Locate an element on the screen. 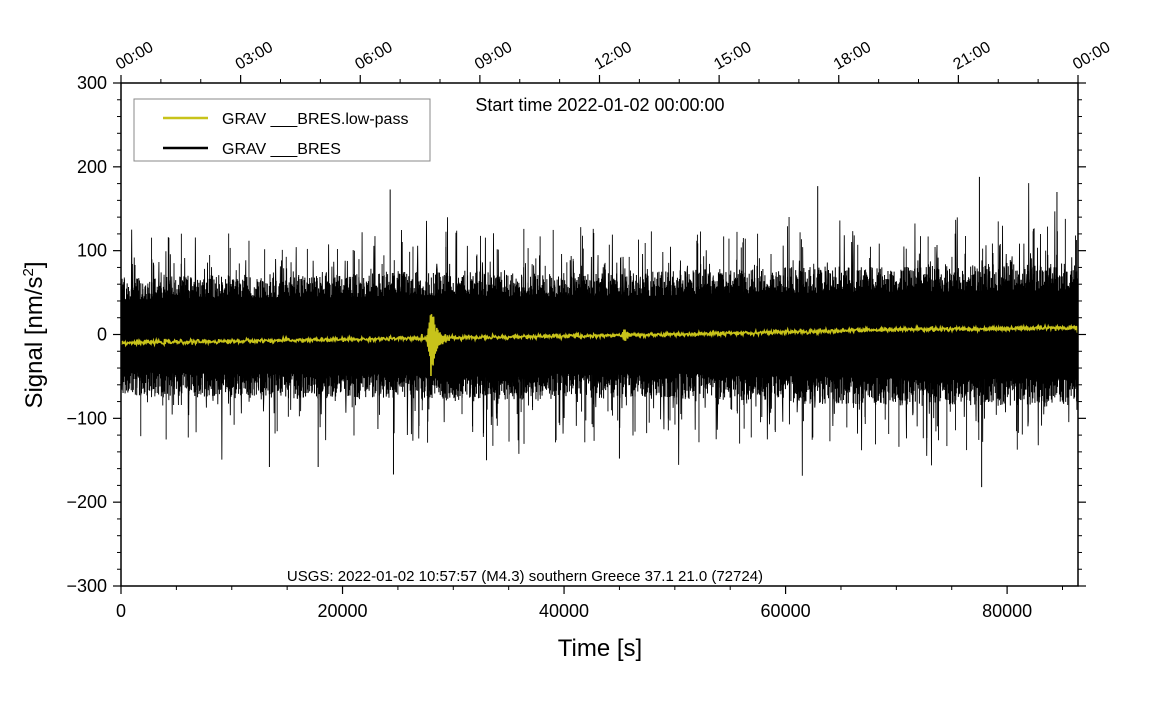  y-tick-label: 300 is located at coordinates (92, 83).